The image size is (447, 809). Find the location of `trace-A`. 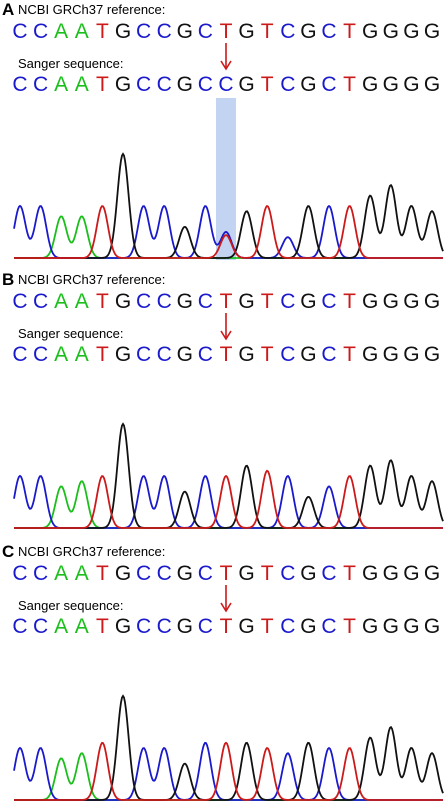

trace-A is located at coordinates (228, 504).